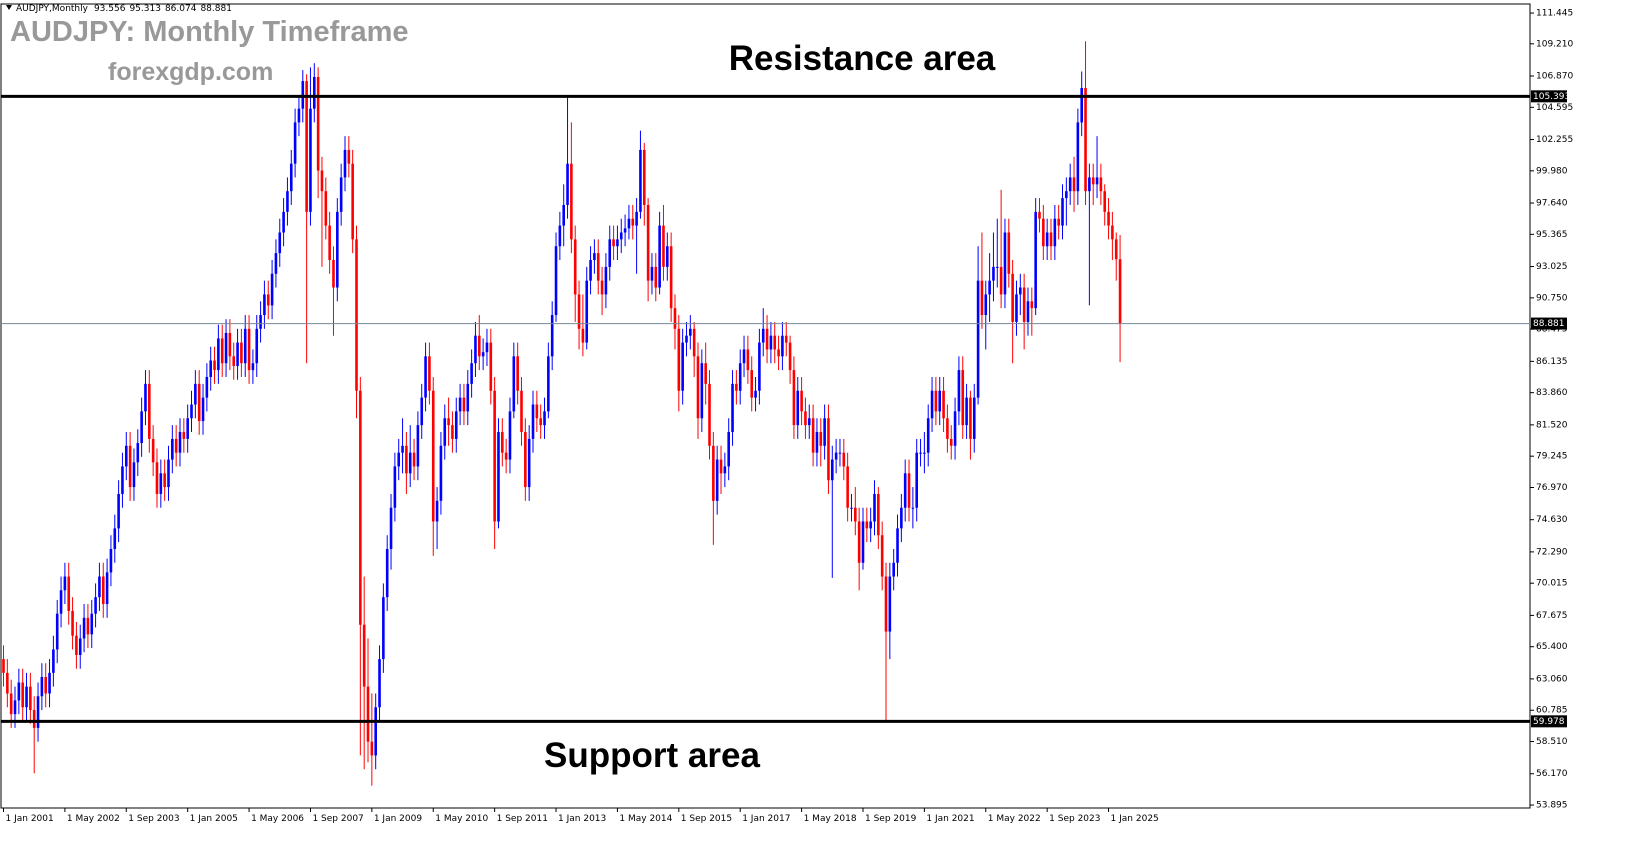 This screenshot has height=861, width=1631. I want to click on header-close: 88.881, so click(216, 9).